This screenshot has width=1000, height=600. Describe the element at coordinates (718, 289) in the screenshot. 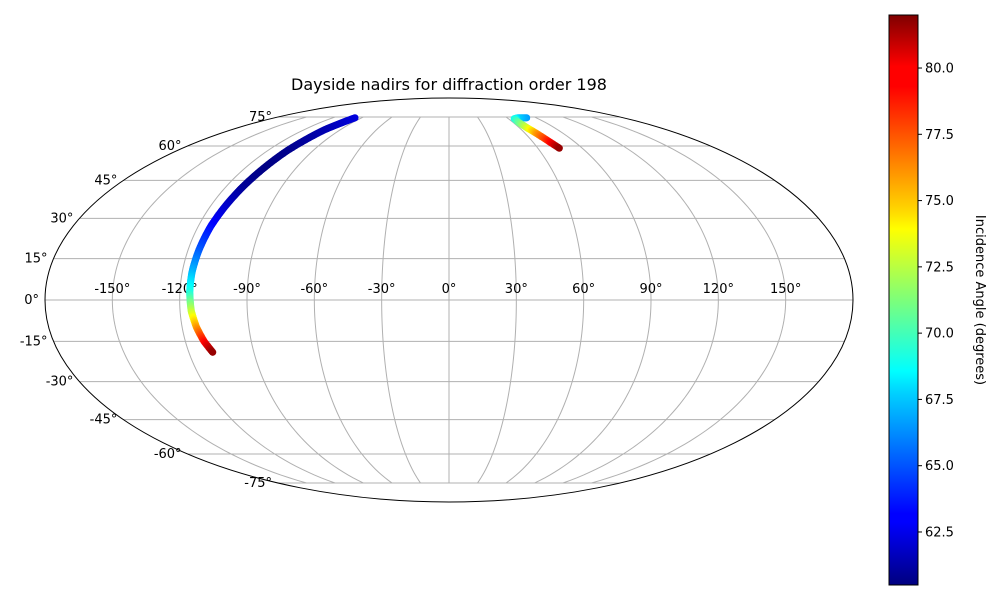

I see `lon-tick-label: 120°` at that location.